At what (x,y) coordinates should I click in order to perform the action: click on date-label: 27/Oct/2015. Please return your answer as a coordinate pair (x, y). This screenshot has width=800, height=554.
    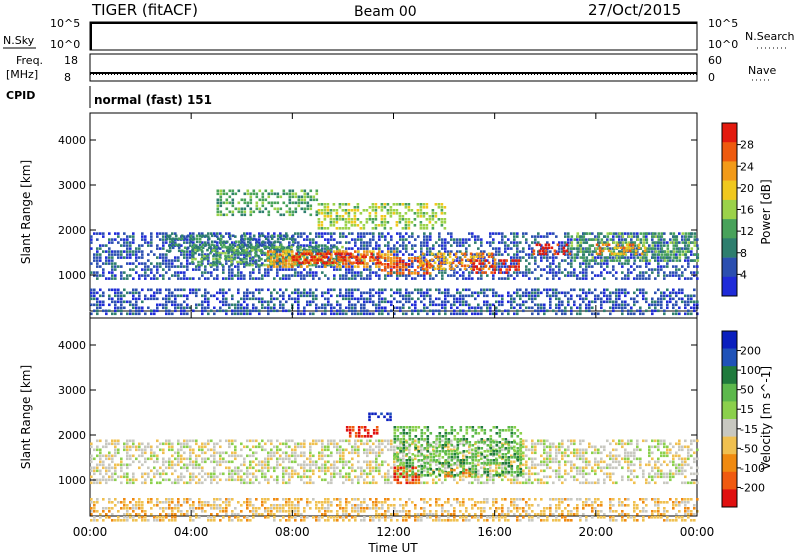
    Looking at the image, I should click on (634, 10).